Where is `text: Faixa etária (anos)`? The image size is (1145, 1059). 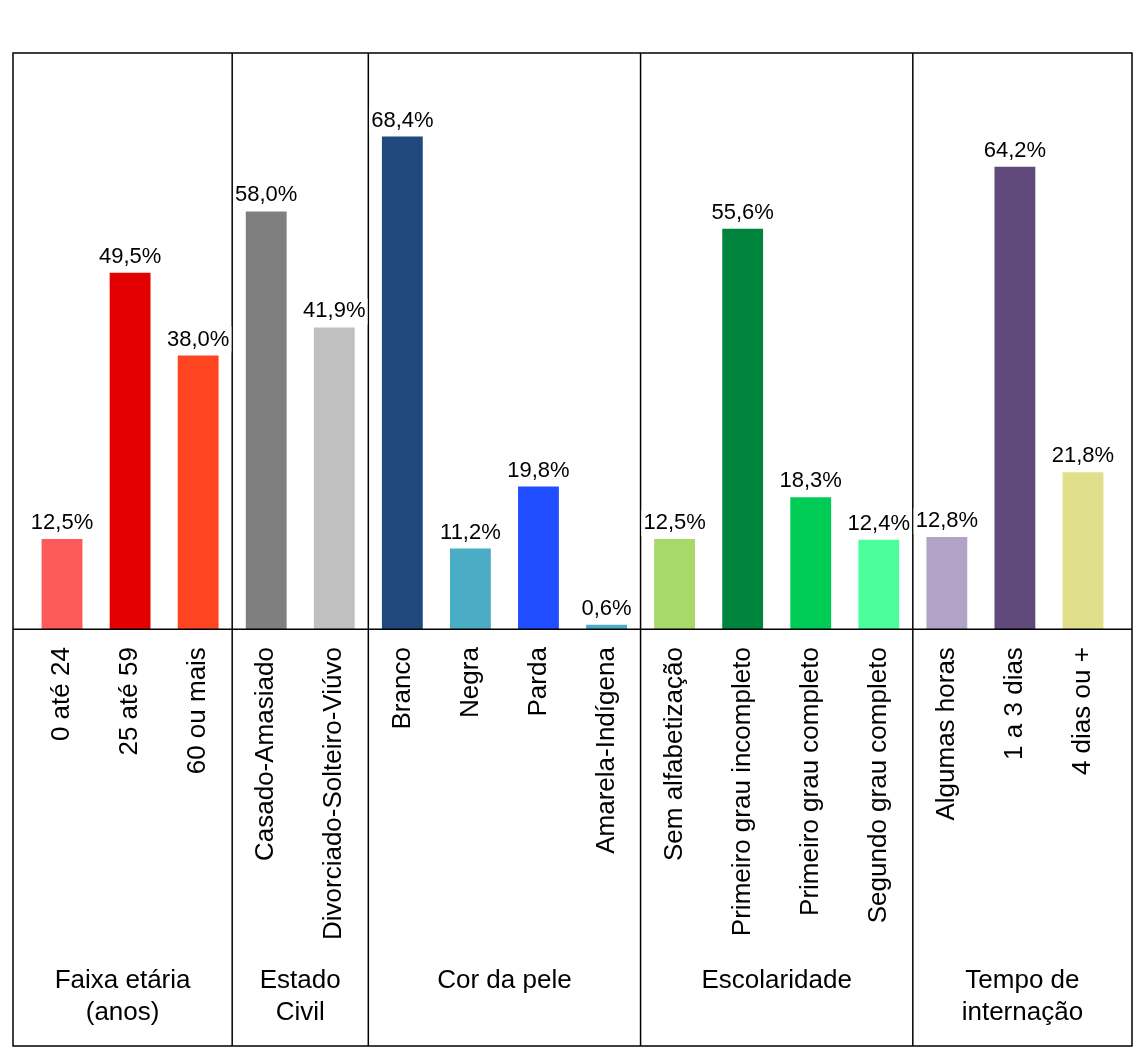
text: Faixa etária (anos) is located at coordinates (123, 995).